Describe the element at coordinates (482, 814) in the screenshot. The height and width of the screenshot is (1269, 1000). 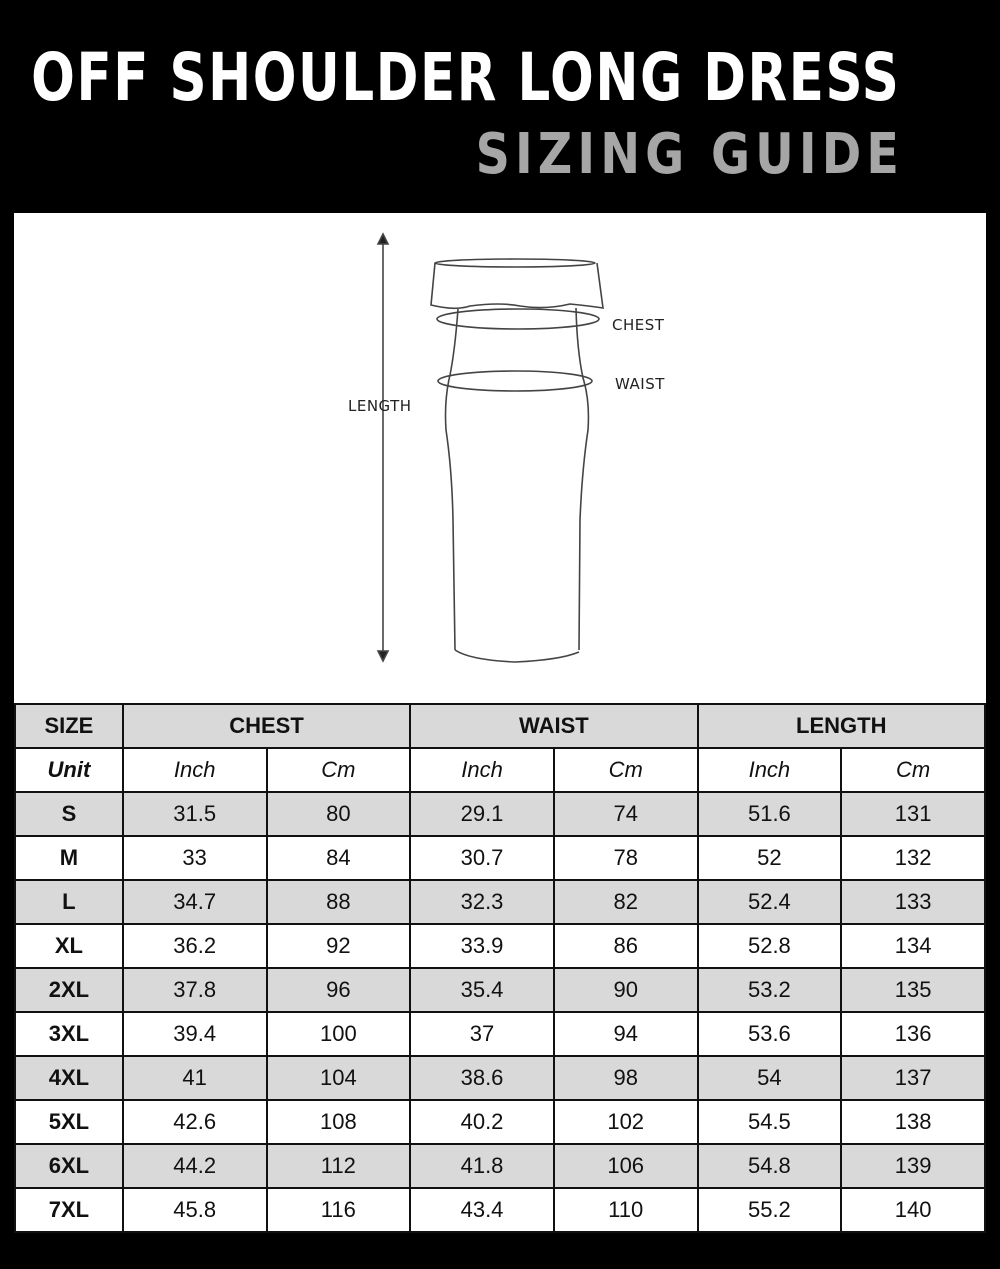
I see `value-cell: 29.1` at that location.